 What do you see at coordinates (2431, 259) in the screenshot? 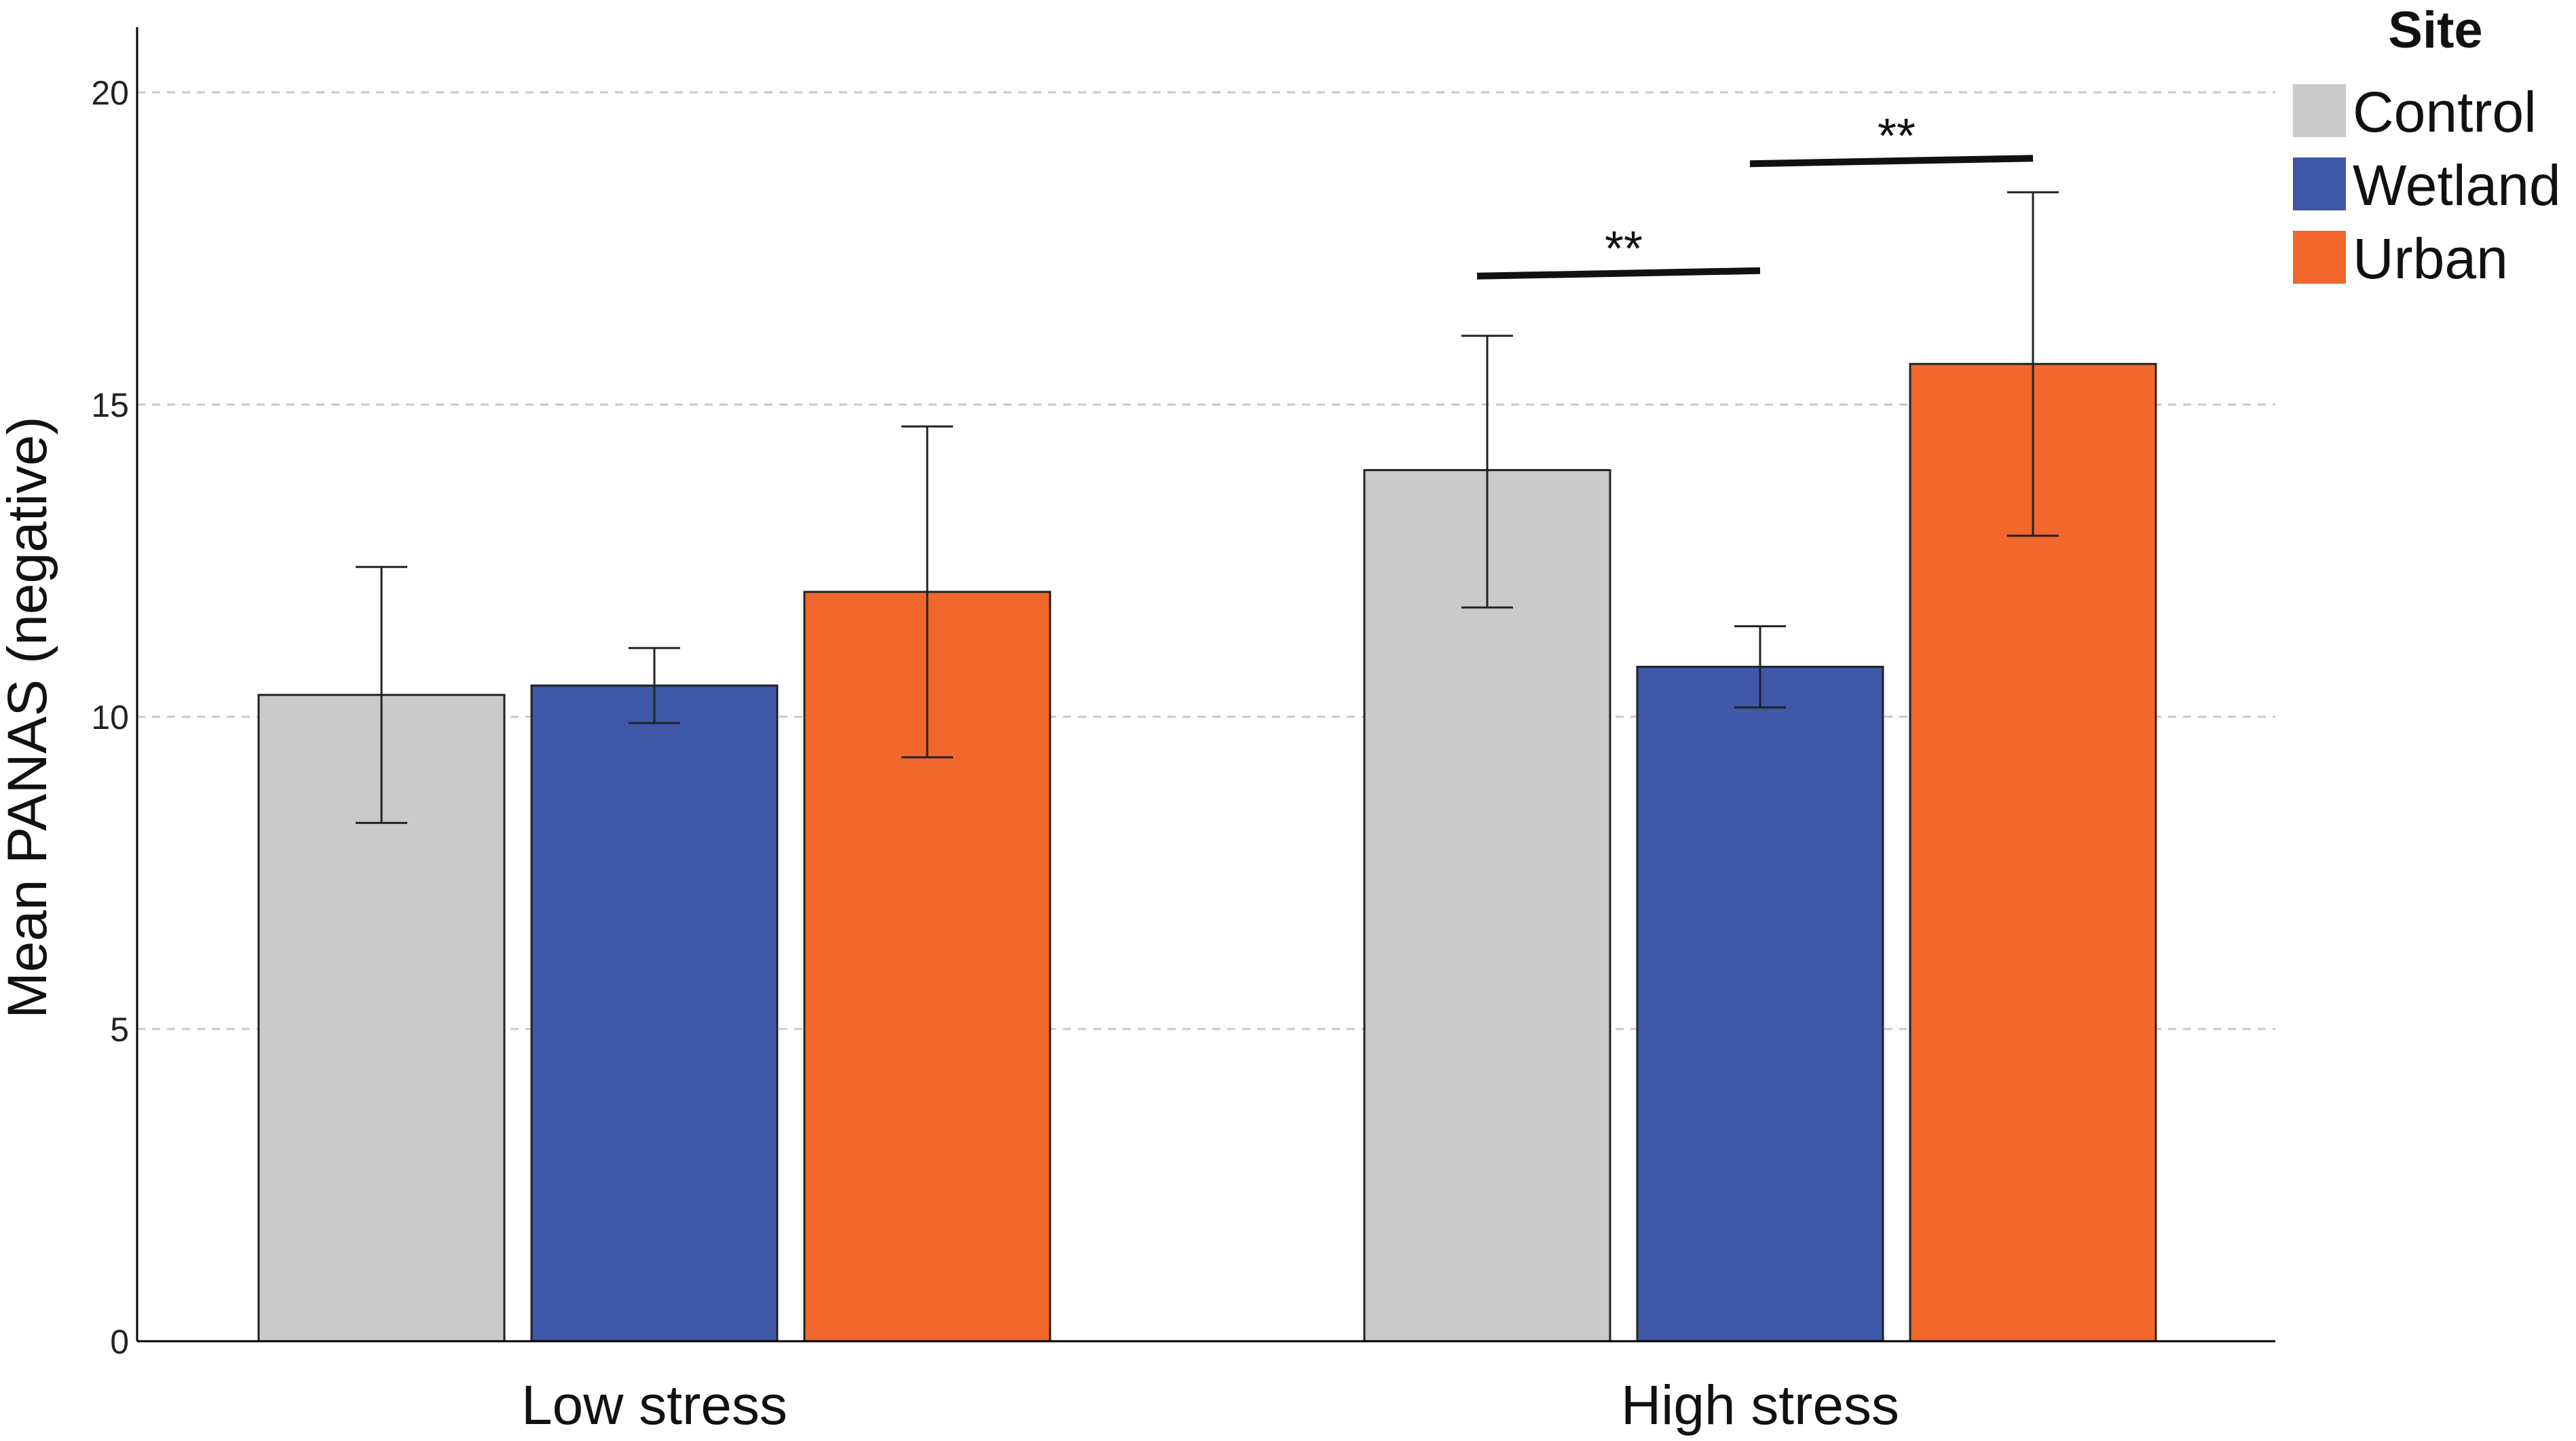
I see `legend-label-urban: Urban` at bounding box center [2431, 259].